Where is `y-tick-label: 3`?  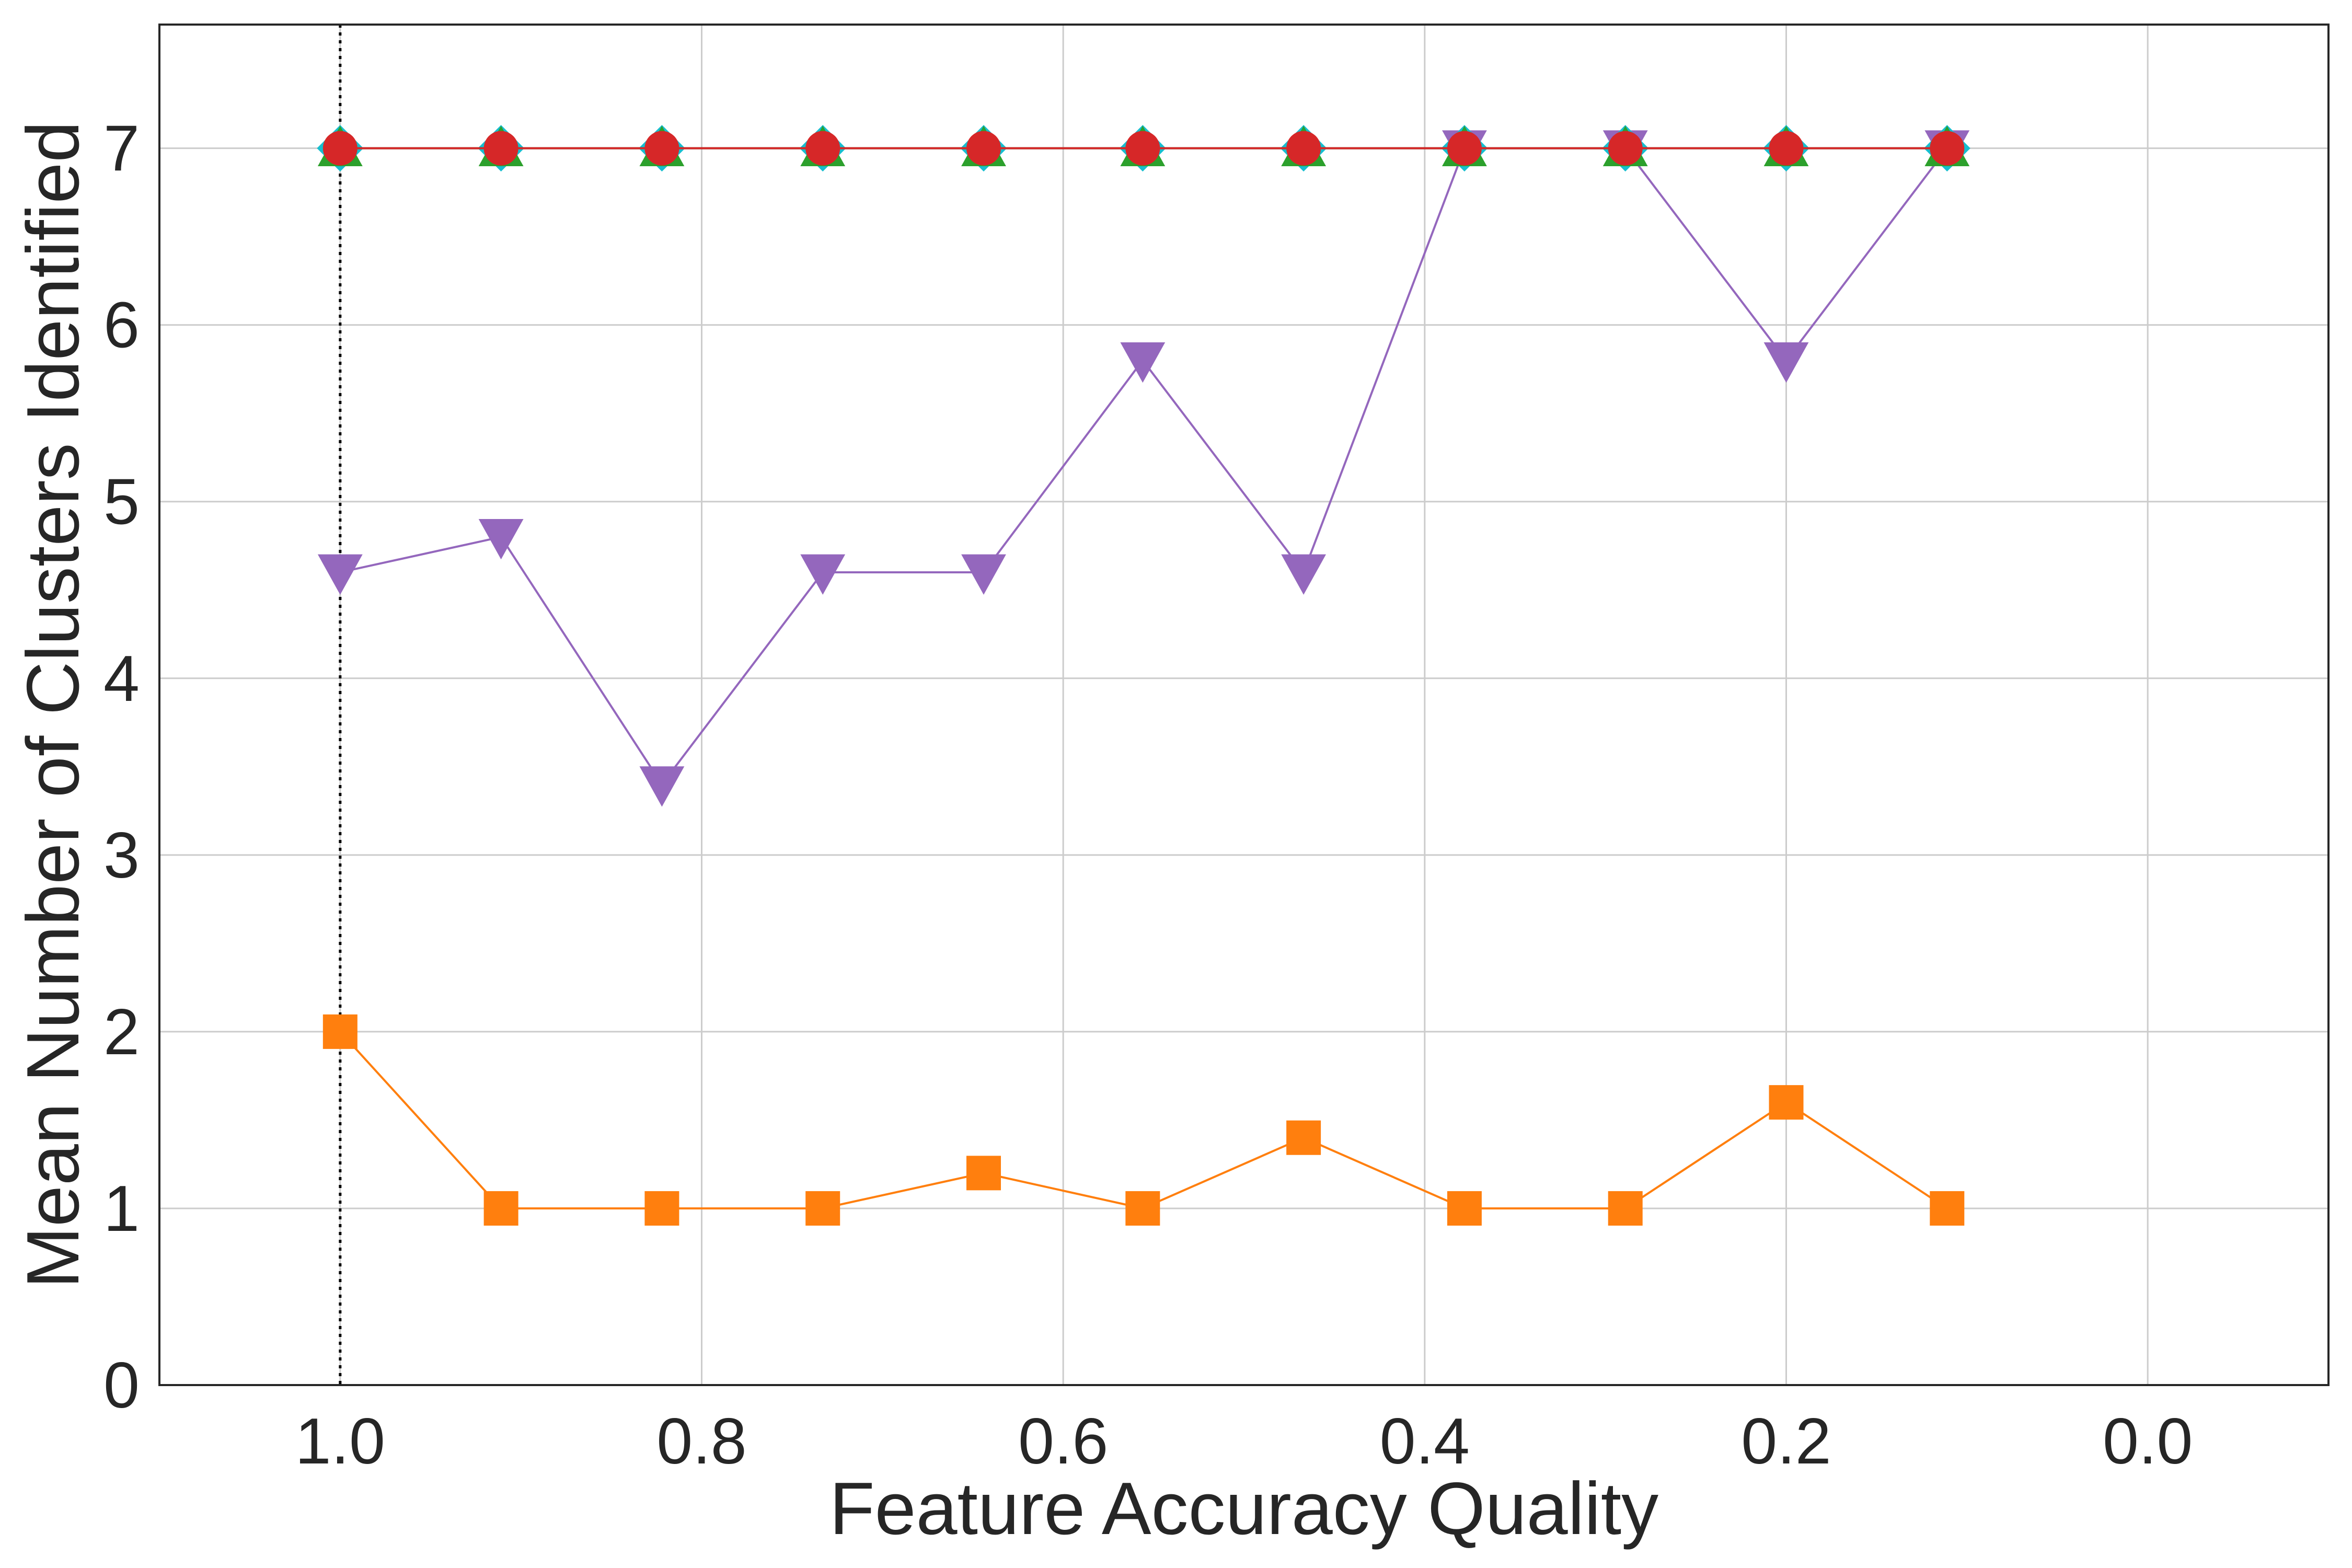
y-tick-label: 3 is located at coordinates (121, 856).